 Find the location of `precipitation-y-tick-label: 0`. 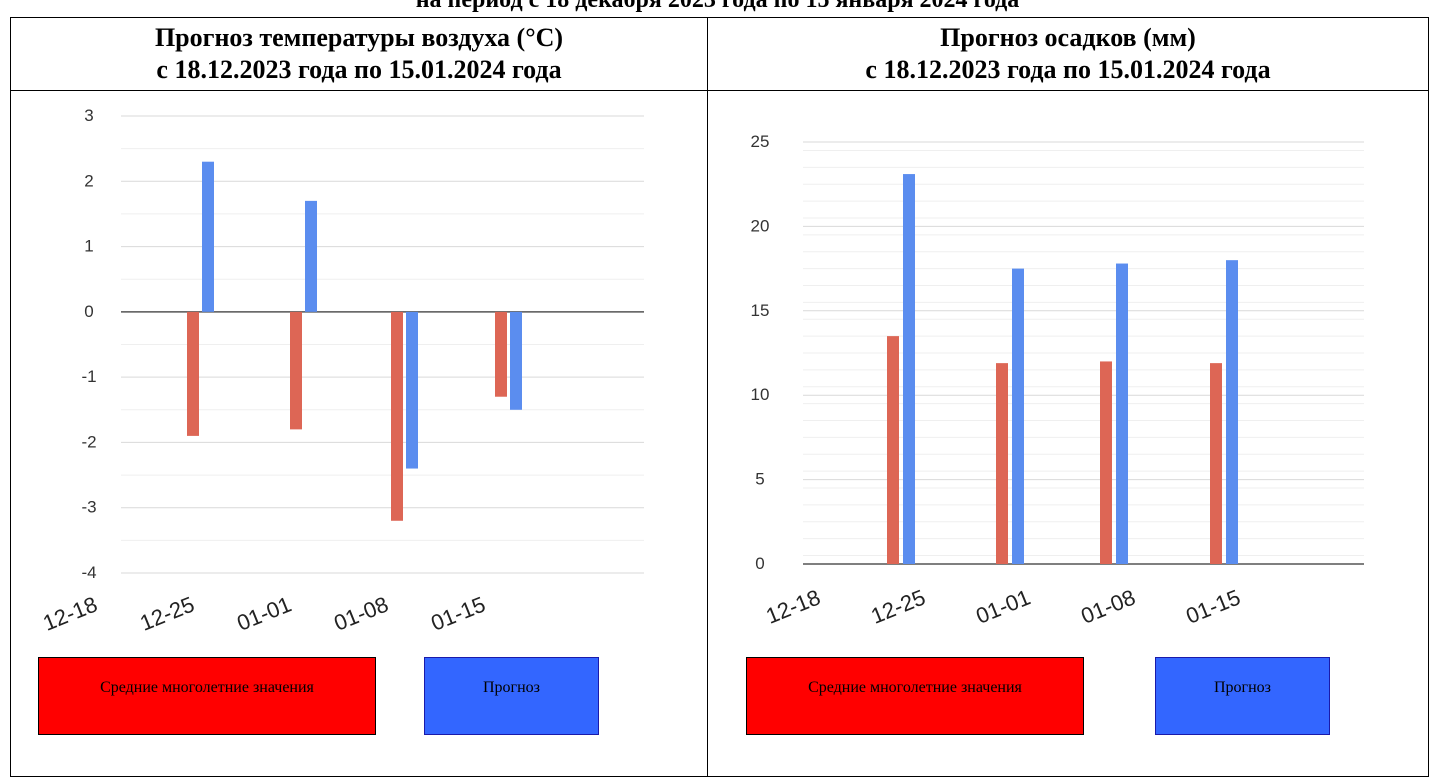

precipitation-y-tick-label: 0 is located at coordinates (759, 563).